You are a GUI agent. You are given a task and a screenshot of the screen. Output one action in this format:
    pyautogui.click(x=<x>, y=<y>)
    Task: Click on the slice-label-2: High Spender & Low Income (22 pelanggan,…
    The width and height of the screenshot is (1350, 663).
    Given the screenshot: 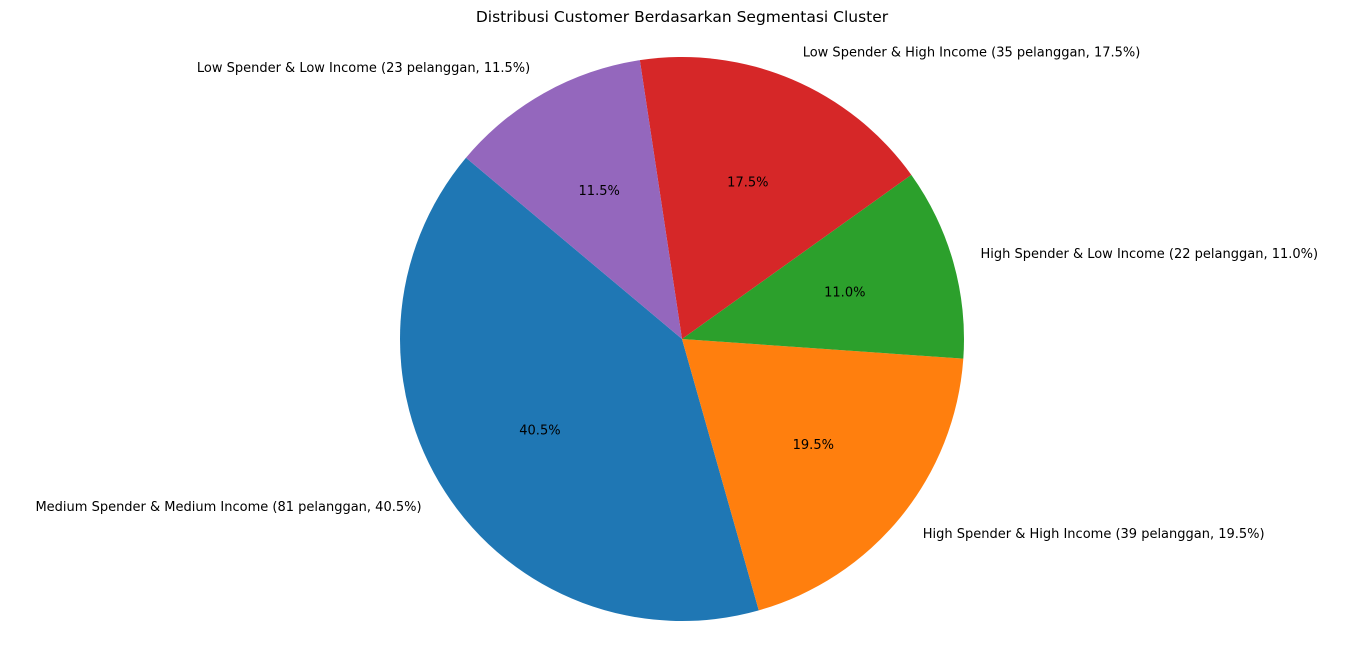 What is the action you would take?
    pyautogui.click(x=1149, y=254)
    